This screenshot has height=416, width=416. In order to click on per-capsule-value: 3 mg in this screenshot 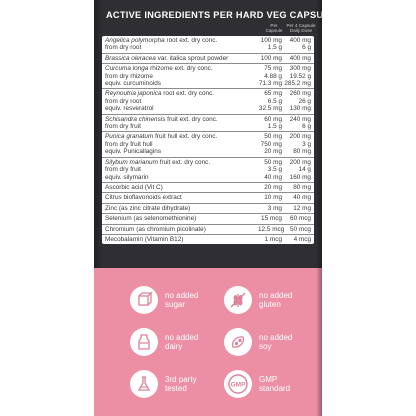, I will do `click(274, 208)`.